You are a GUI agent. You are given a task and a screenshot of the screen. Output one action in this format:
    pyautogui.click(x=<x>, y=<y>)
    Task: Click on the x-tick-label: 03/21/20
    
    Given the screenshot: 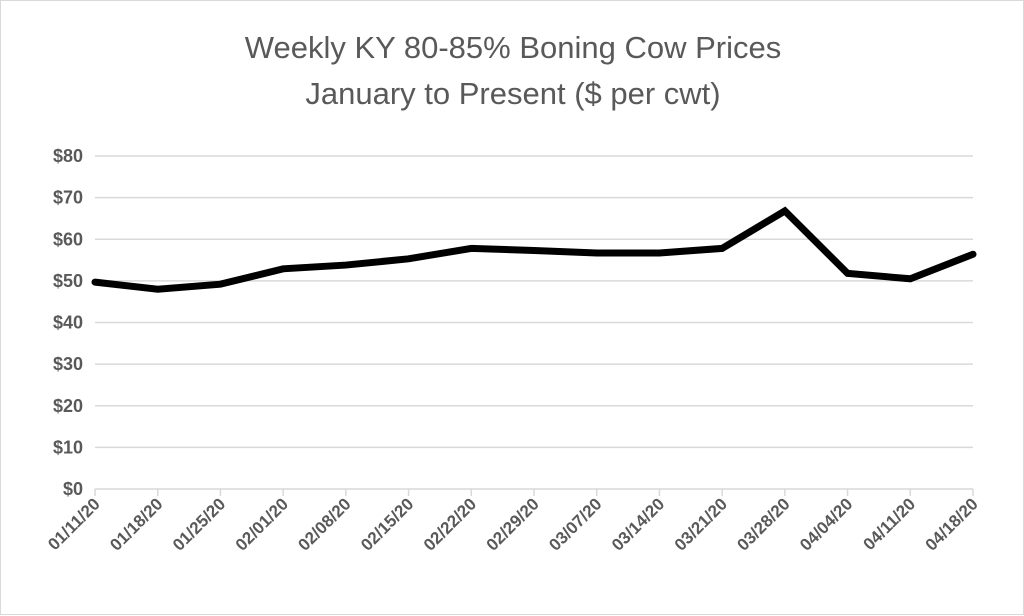 What is the action you would take?
    pyautogui.click(x=701, y=524)
    